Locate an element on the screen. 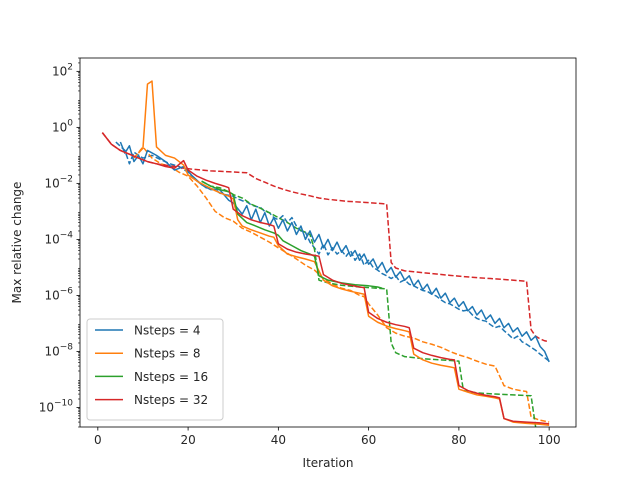 This screenshot has height=480, width=640. y-tick-label: 10⁰ is located at coordinates (62, 126).